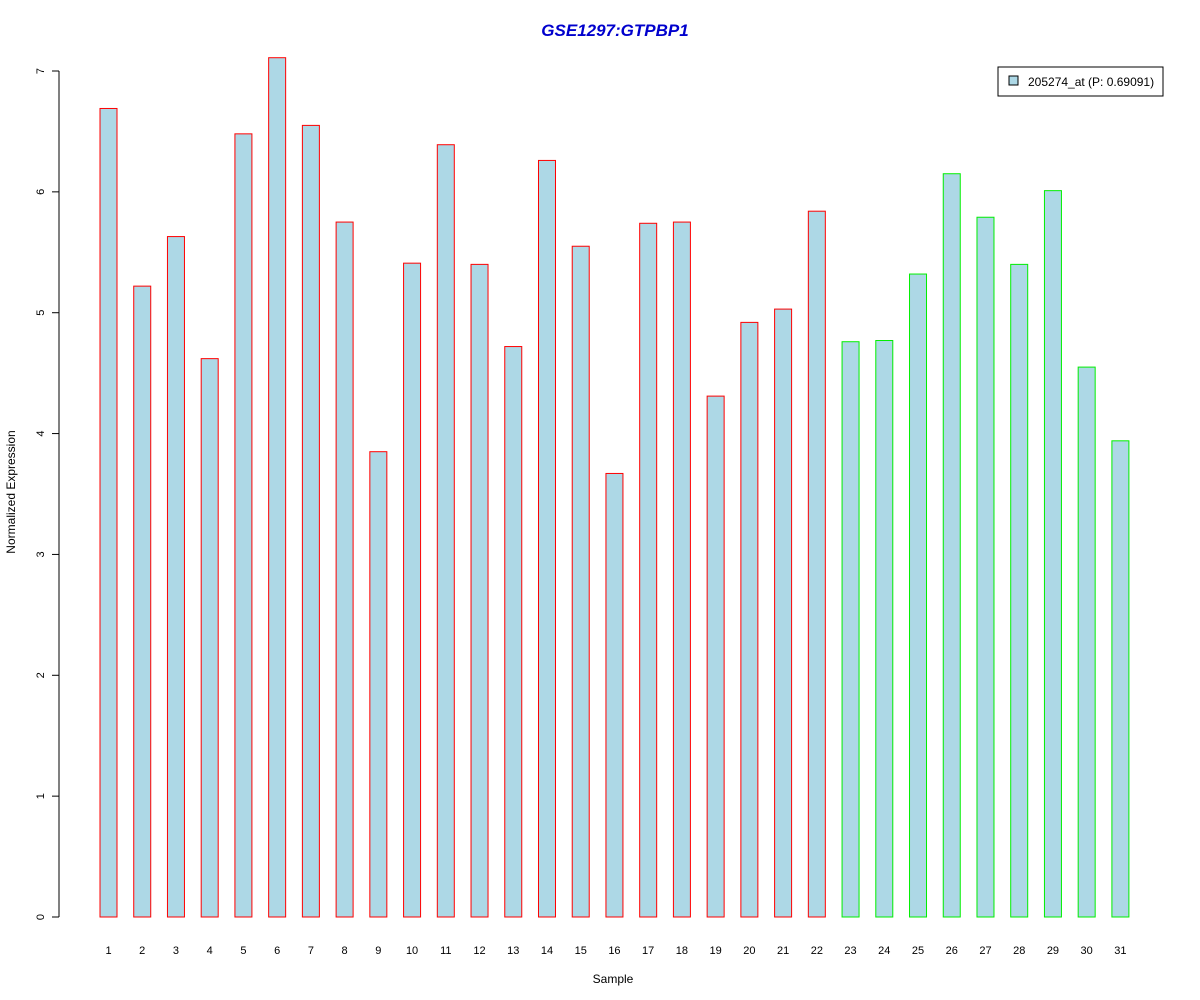 Image resolution: width=1200 pixels, height=1000 pixels. What do you see at coordinates (783, 951) in the screenshot?
I see `x-tick-label: 21` at bounding box center [783, 951].